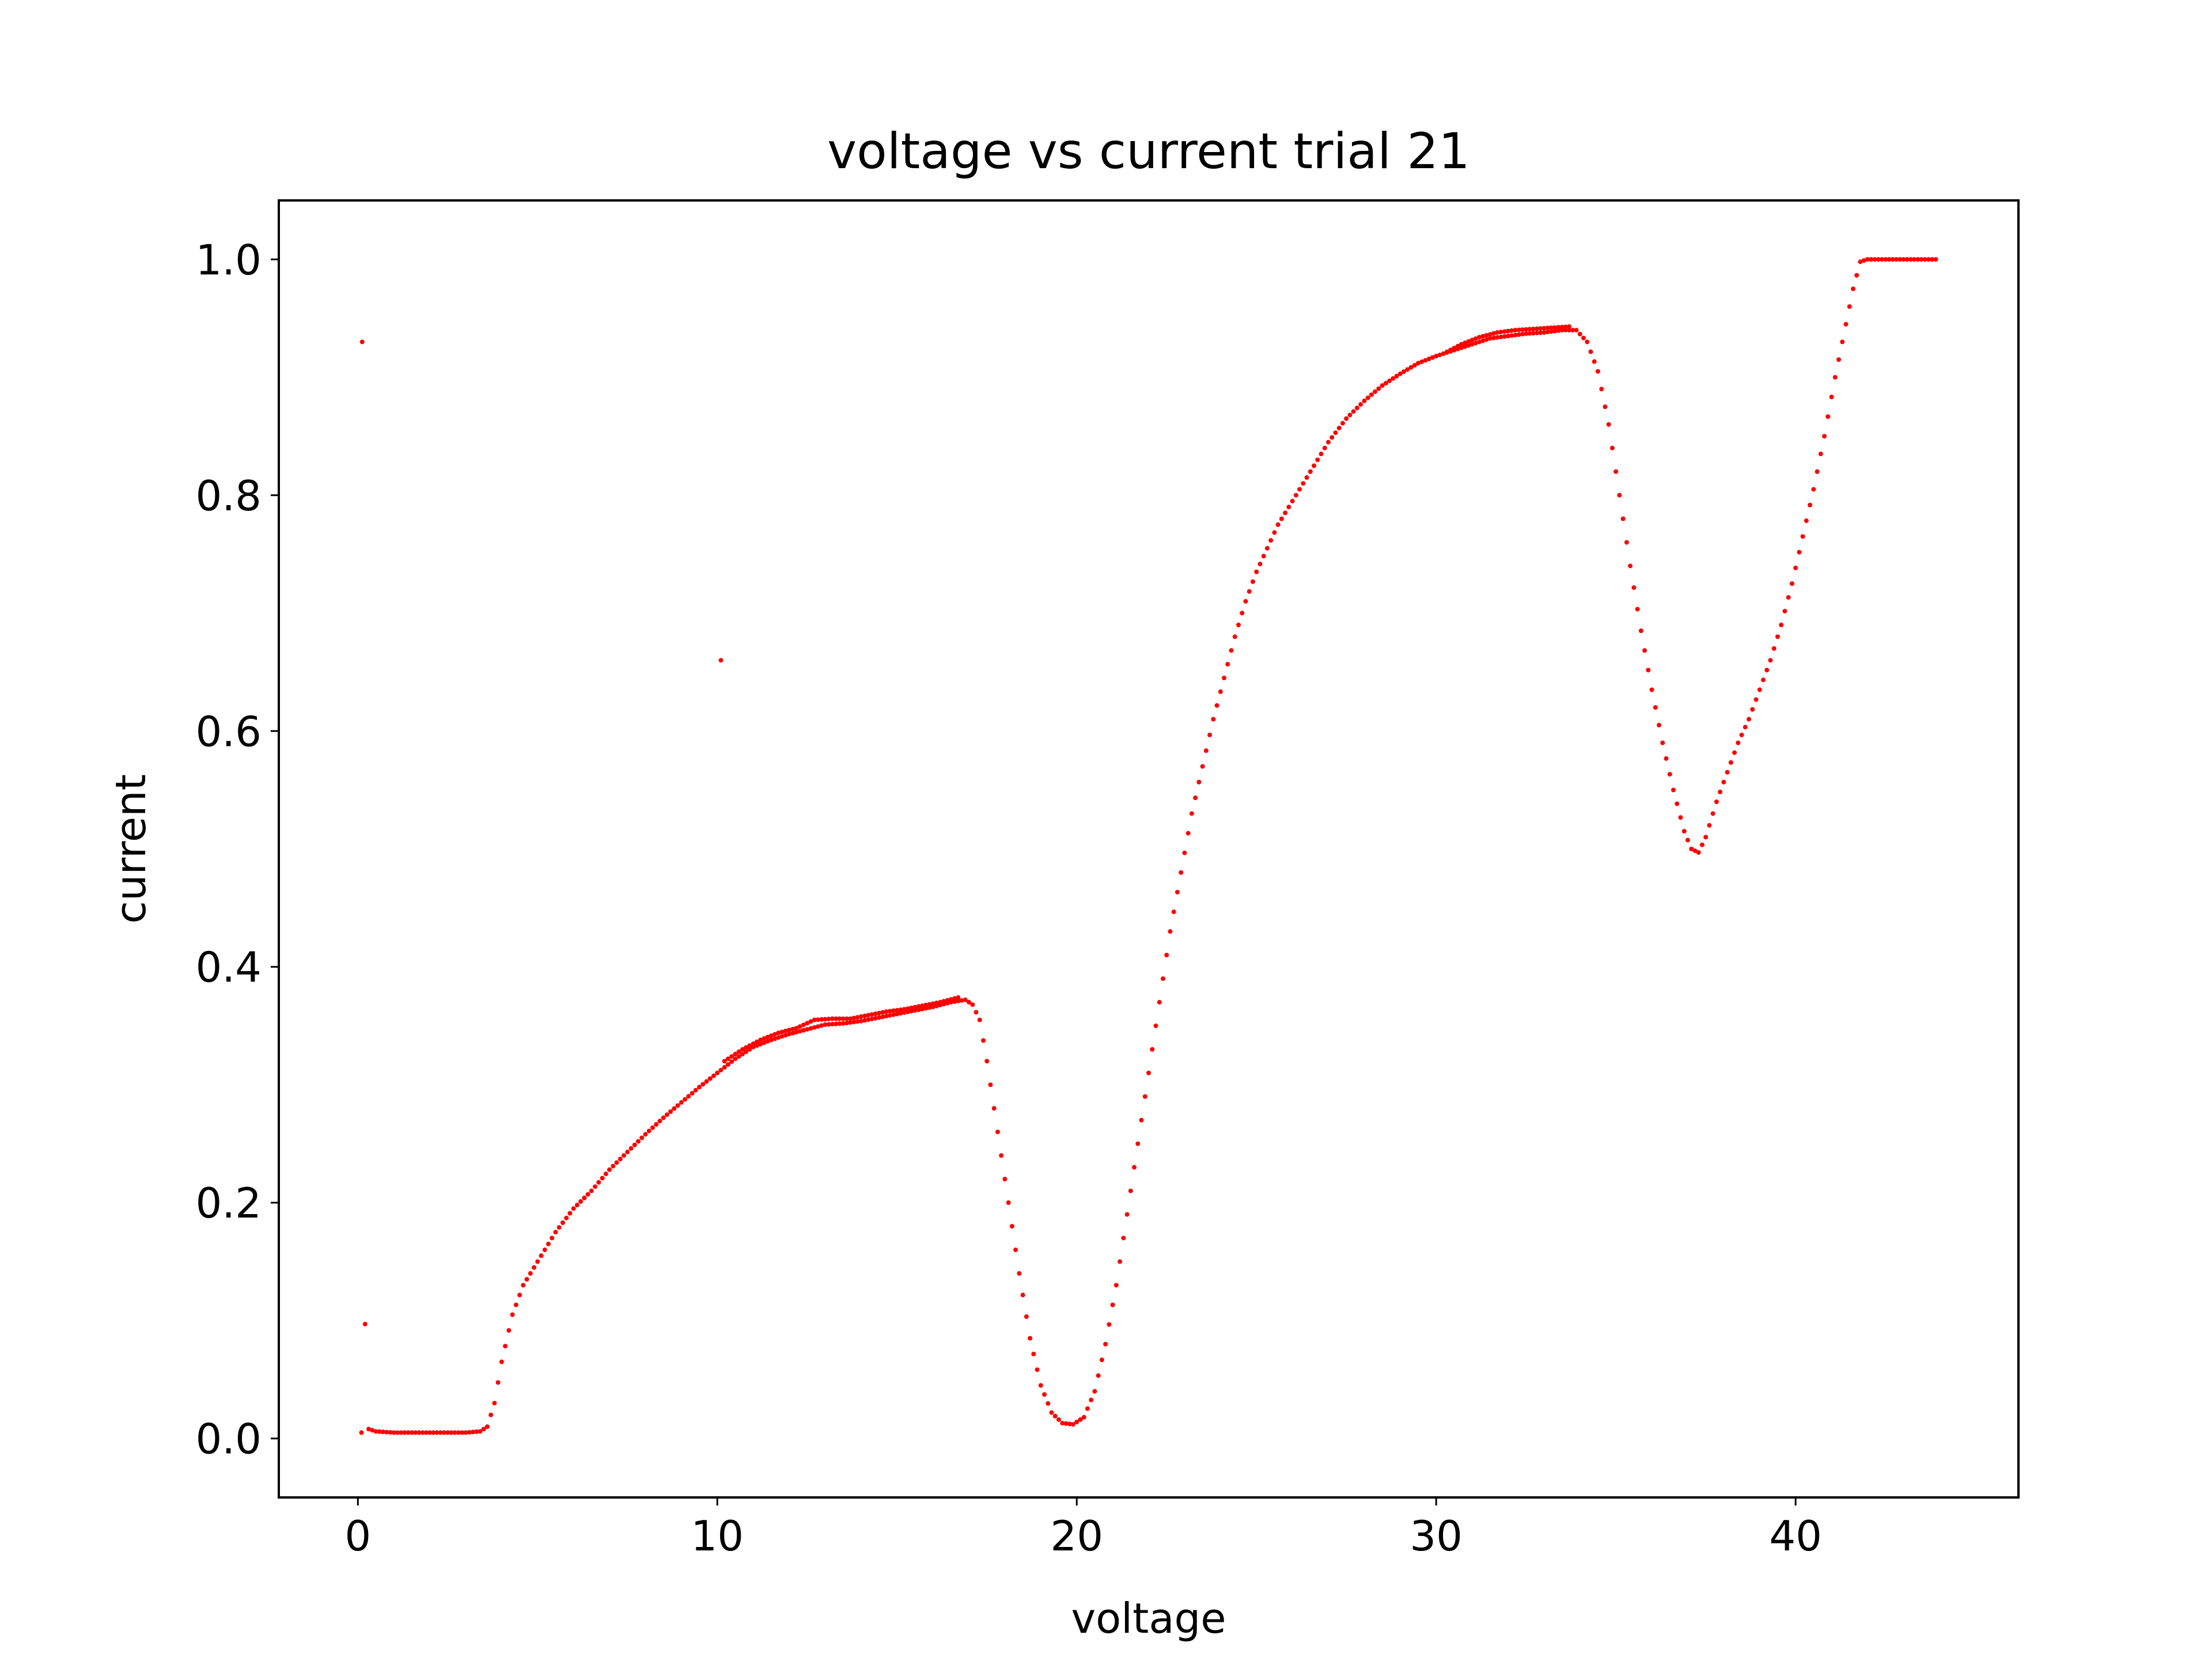 This screenshot has width=2212, height=1661. I want to click on chart-title: voltage vs current trial 21, so click(1148, 151).